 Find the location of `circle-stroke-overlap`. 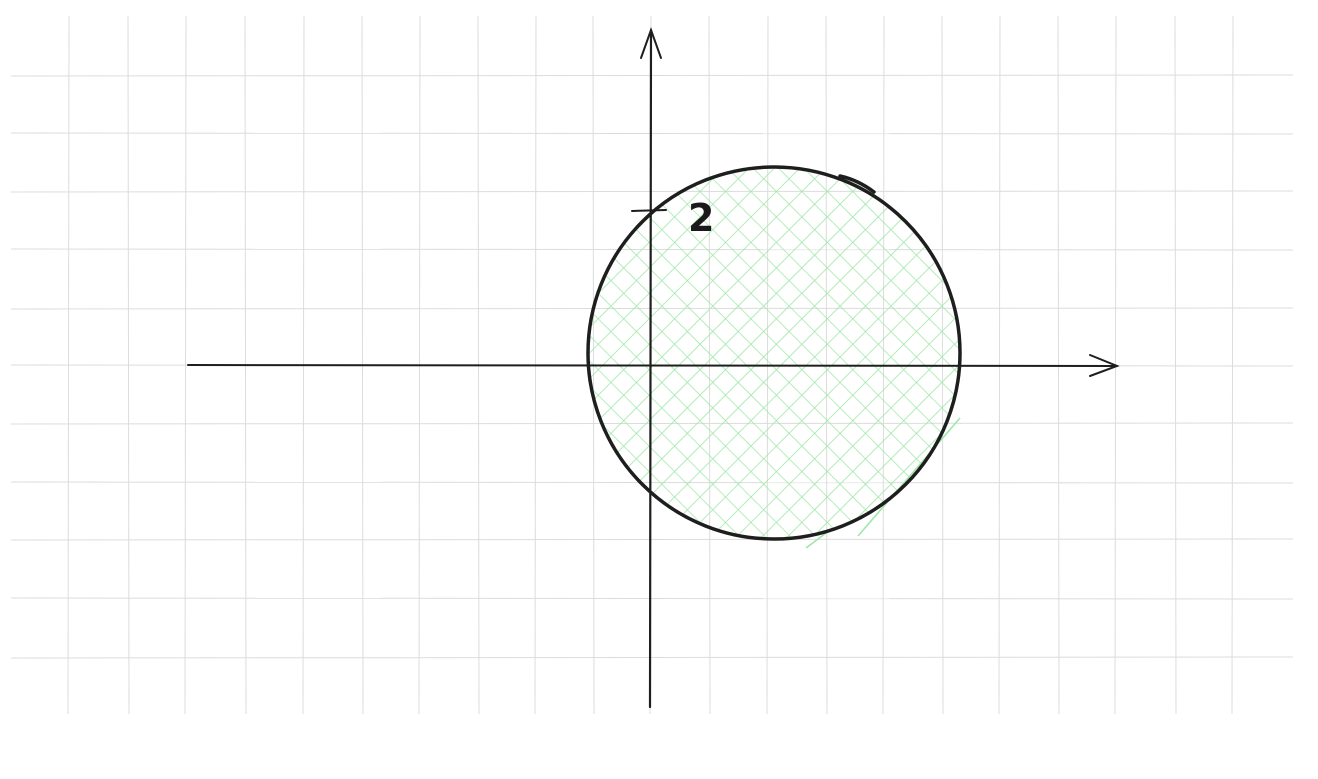

circle-stroke-overlap is located at coordinates (857, 184).